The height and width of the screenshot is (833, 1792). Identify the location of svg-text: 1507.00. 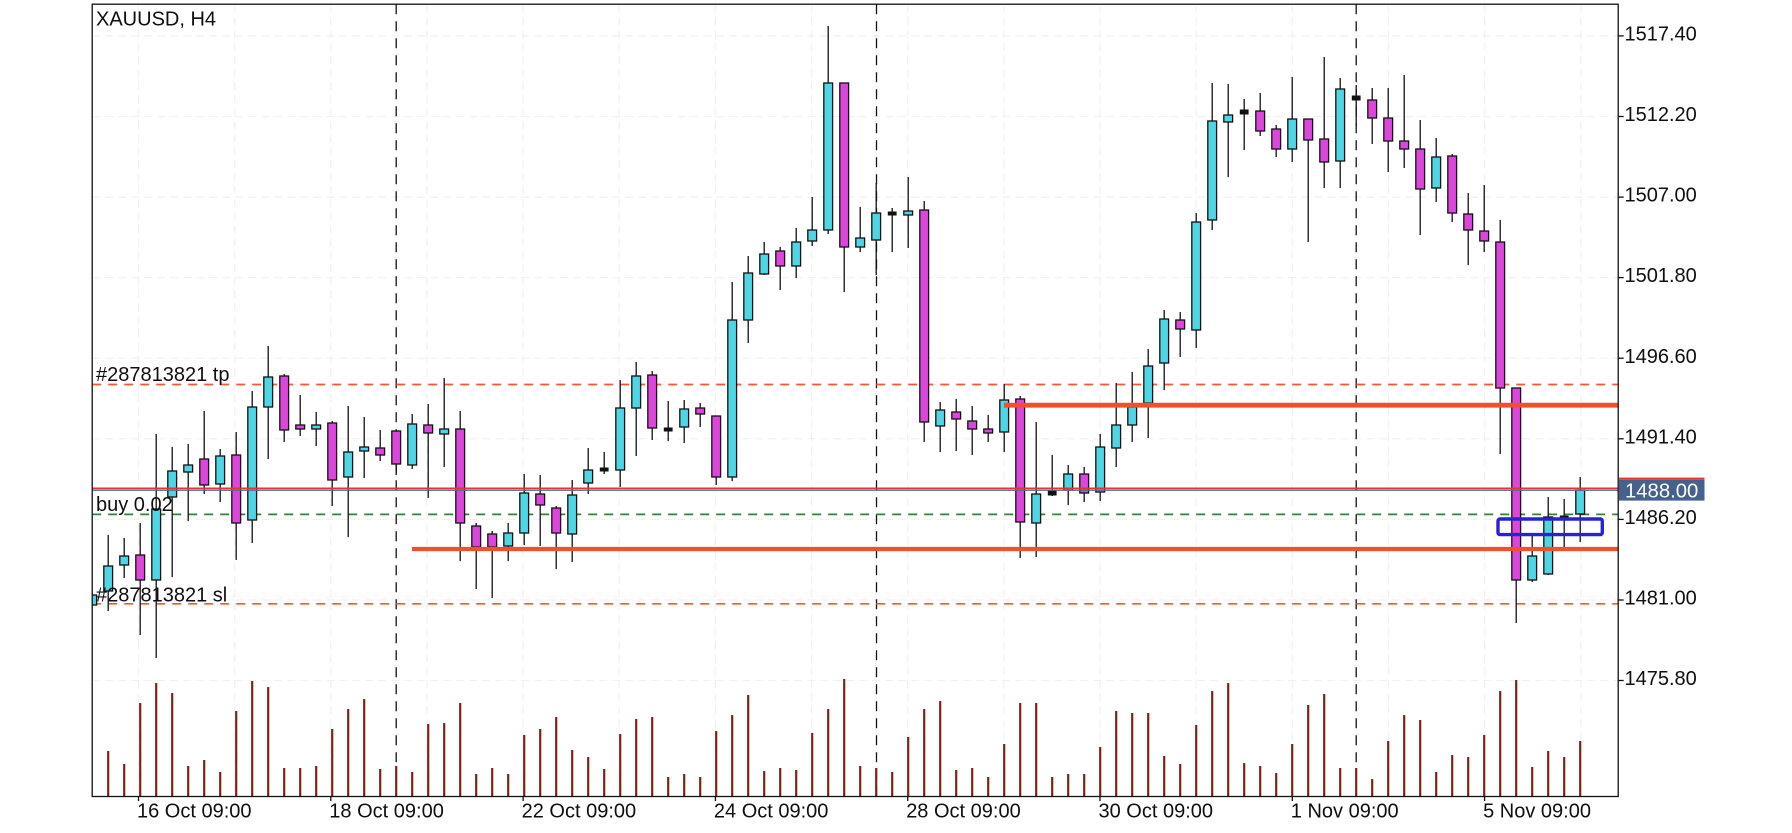
(1661, 196).